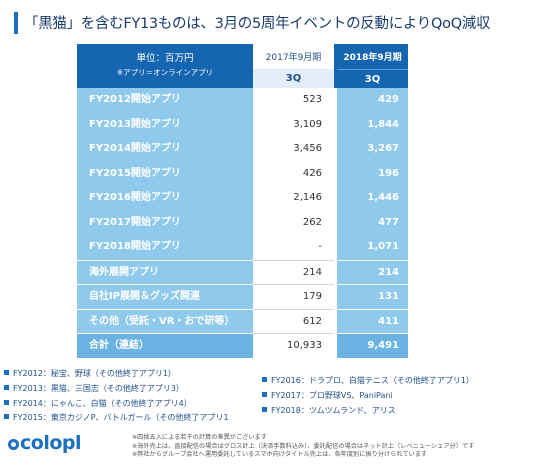 This screenshot has width=550, height=465. I want to click on legend-item: FY2017：プロ野球VS、PaniPani, so click(327, 395).